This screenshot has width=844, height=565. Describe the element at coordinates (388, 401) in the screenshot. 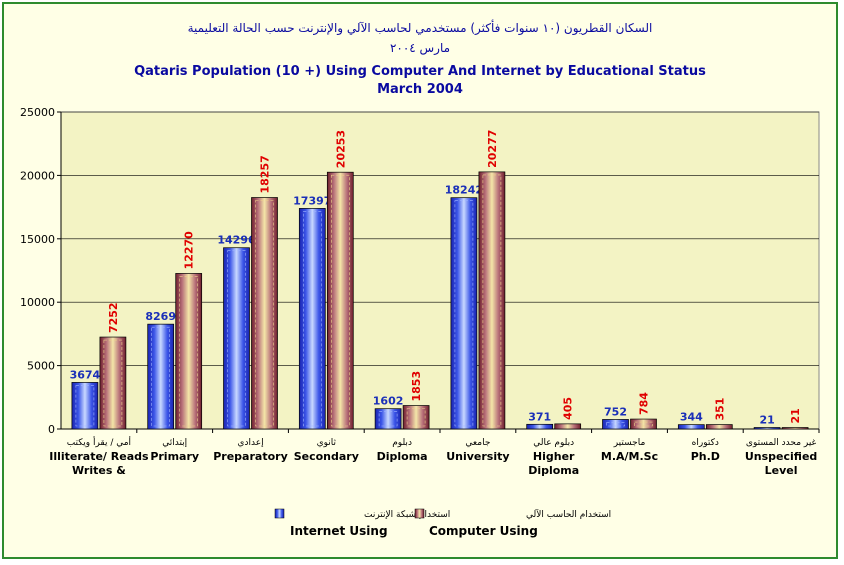

I see `data-label-internet: 1602` at that location.